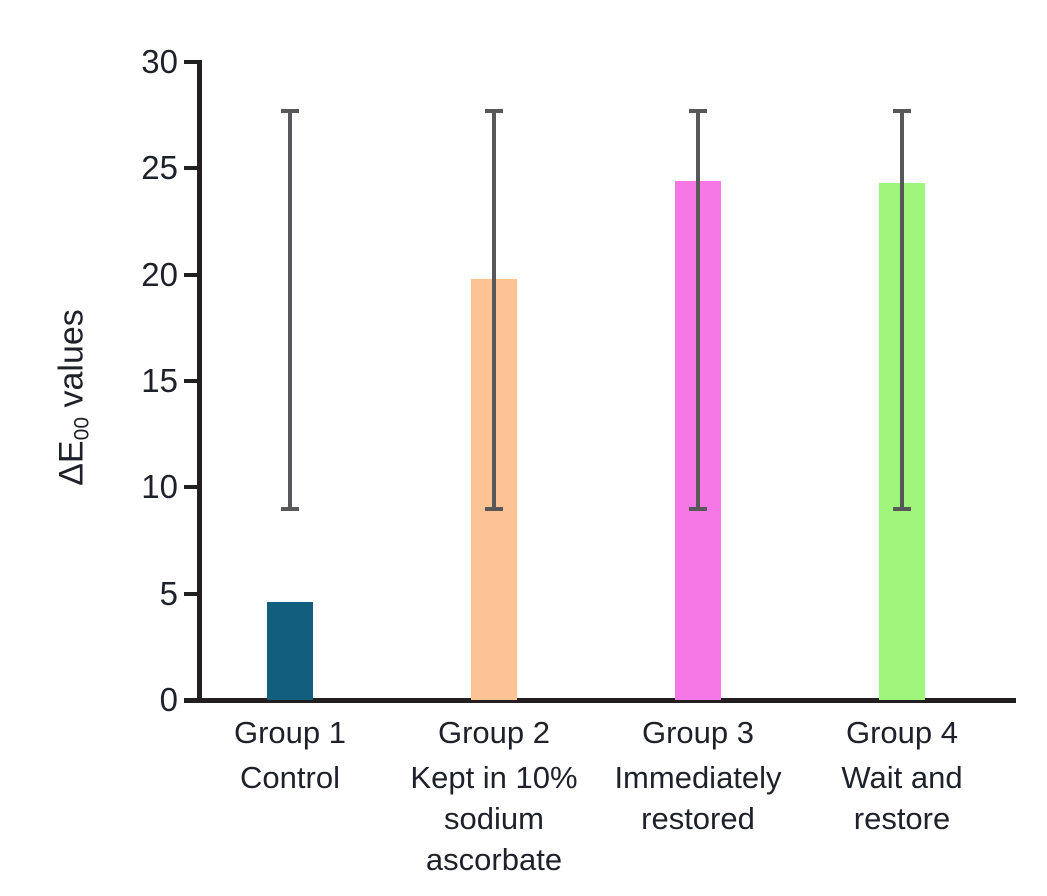 The width and height of the screenshot is (1047, 896). Describe the element at coordinates (159, 487) in the screenshot. I see `y-tick-label-10: 10` at that location.